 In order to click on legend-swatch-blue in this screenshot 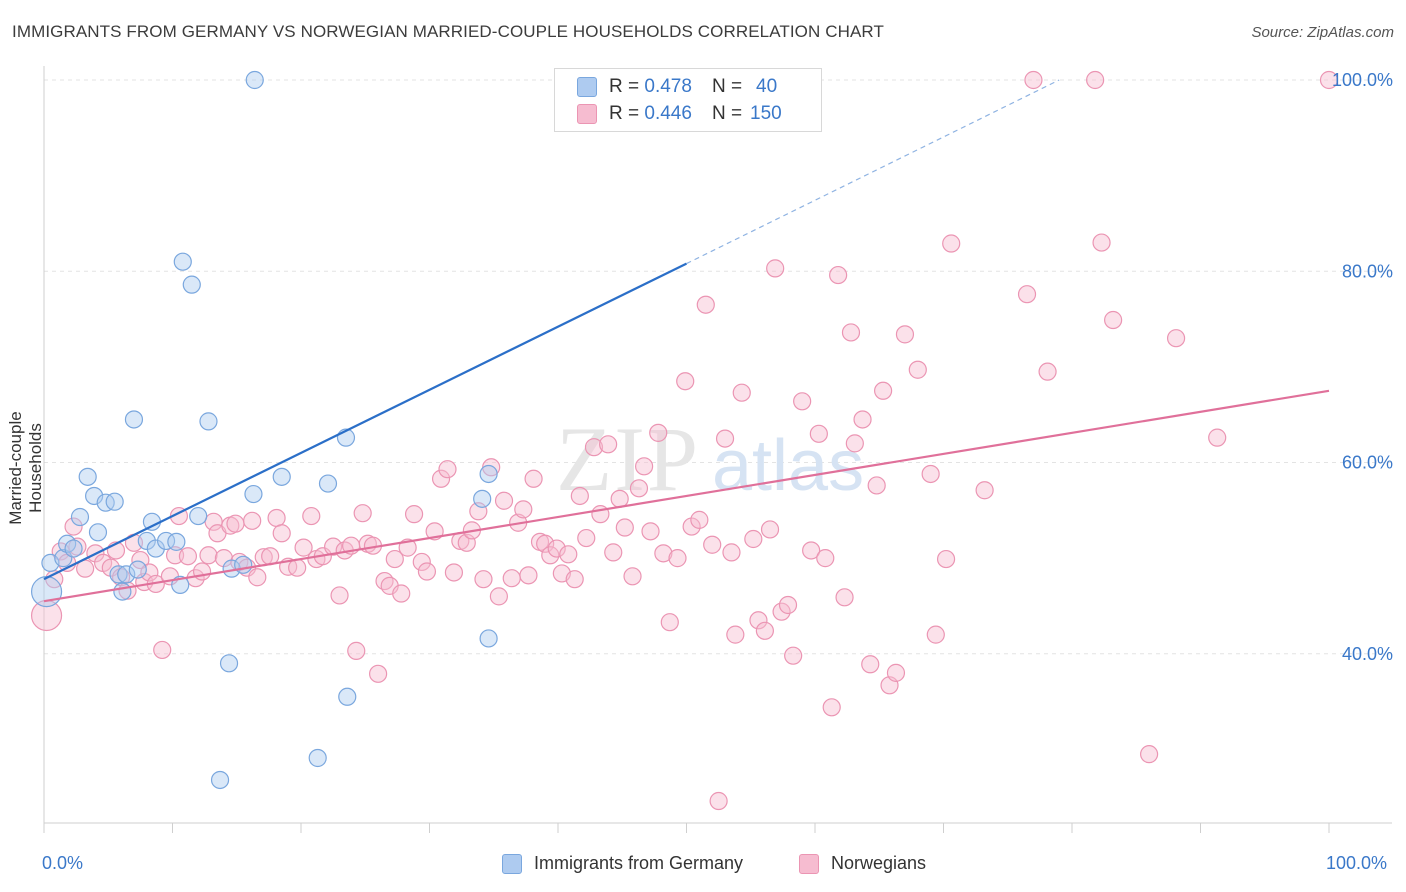, I will do `click(587, 87)`.